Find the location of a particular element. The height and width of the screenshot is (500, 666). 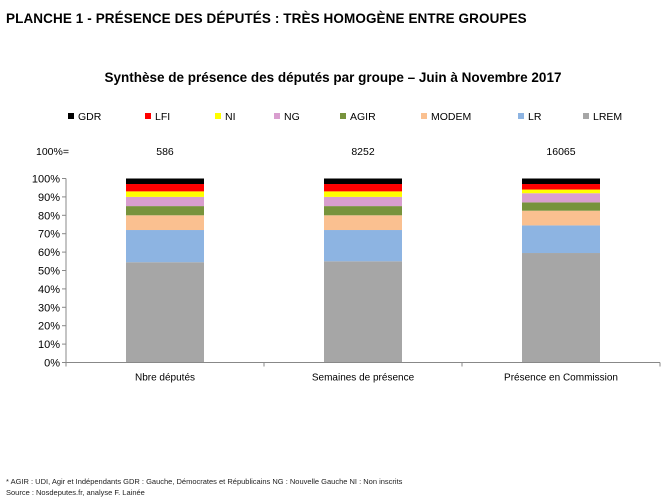

legend-item-lr: LR is located at coordinates (530, 117).